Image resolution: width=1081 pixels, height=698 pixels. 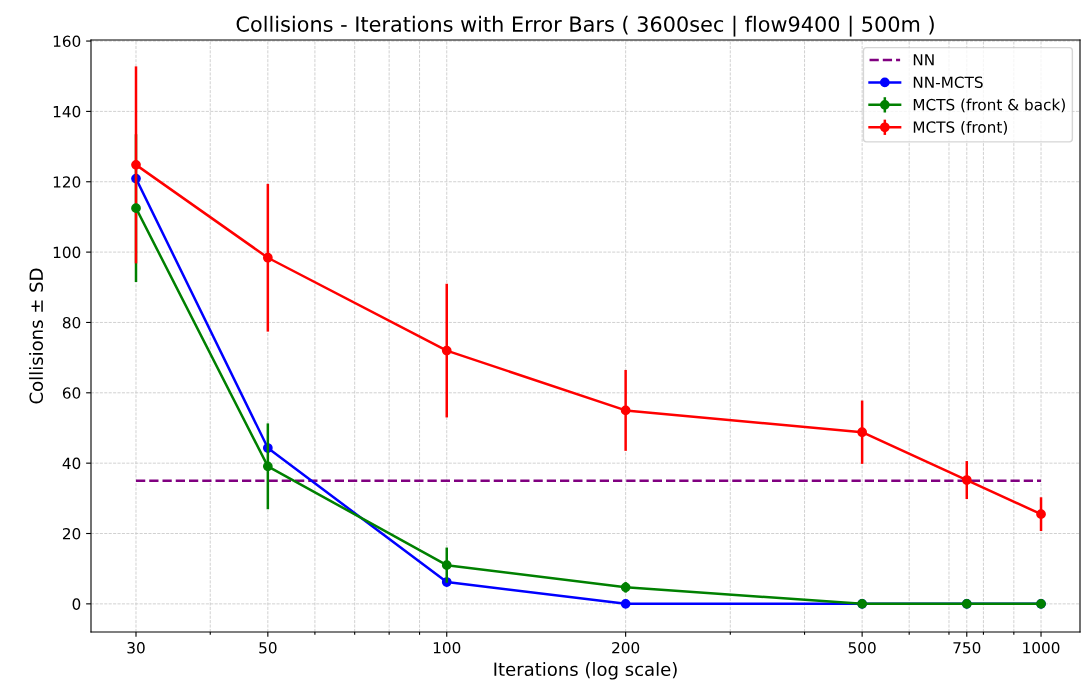 What do you see at coordinates (447, 647) in the screenshot?
I see `x-tick-label: 100` at bounding box center [447, 647].